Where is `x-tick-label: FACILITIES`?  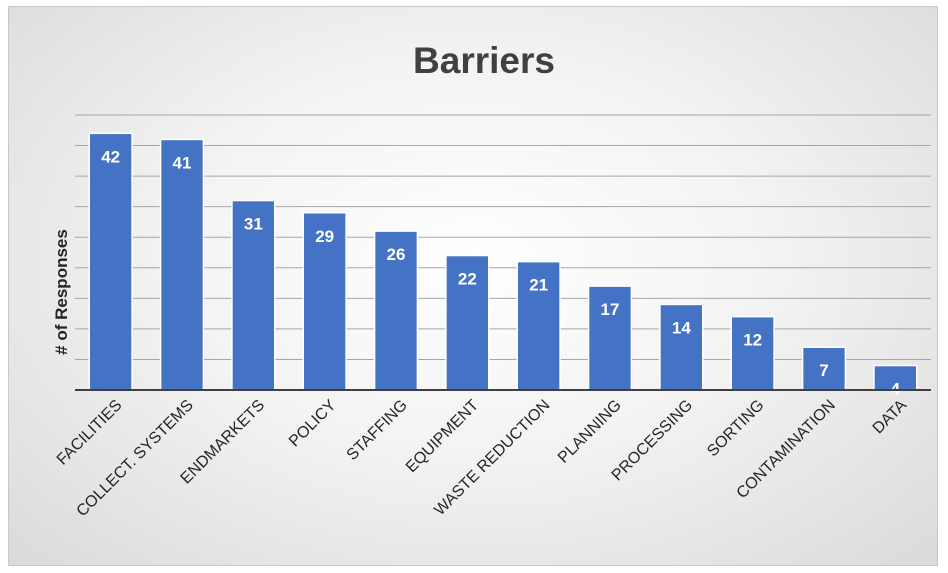
x-tick-label: FACILITIES is located at coordinates (90, 433).